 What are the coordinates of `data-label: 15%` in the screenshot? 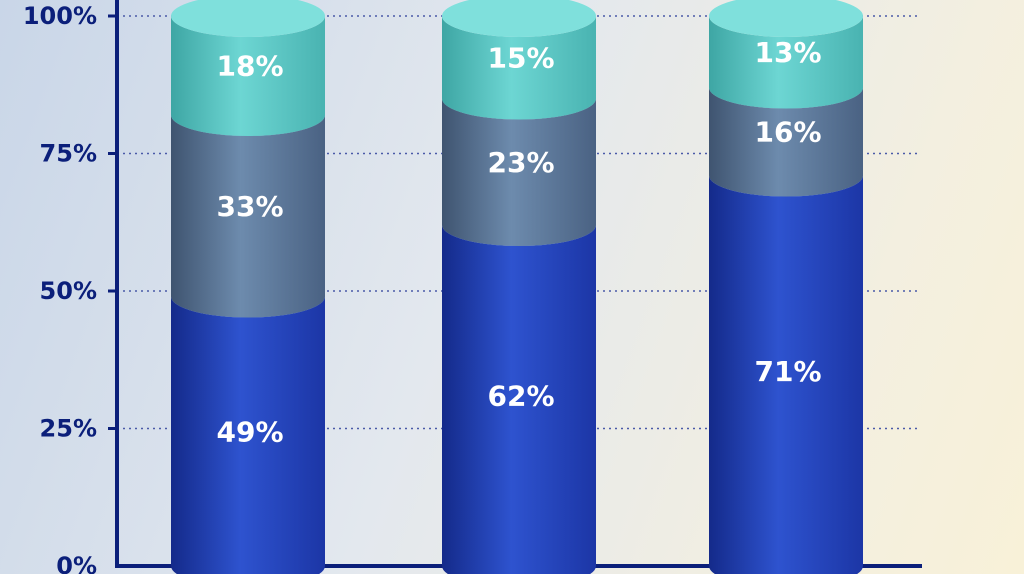 It's located at (520, 57).